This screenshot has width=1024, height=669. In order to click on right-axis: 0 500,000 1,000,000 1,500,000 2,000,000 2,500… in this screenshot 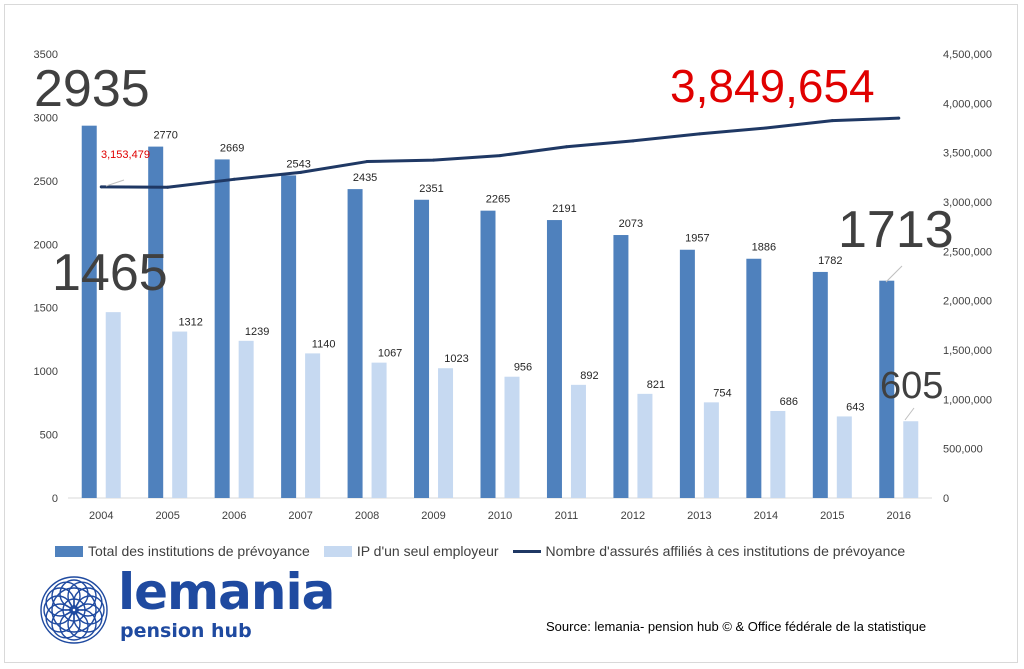, I will do `click(967, 277)`.